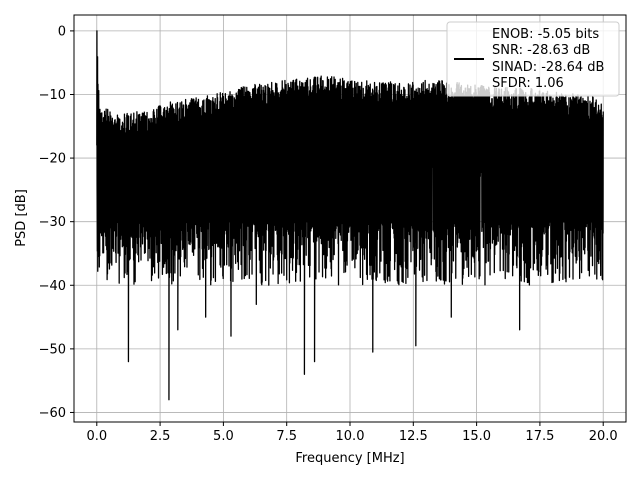  What do you see at coordinates (545, 34) in the screenshot?
I see `legend-enob: ENOB: -5.05 bits` at bounding box center [545, 34].